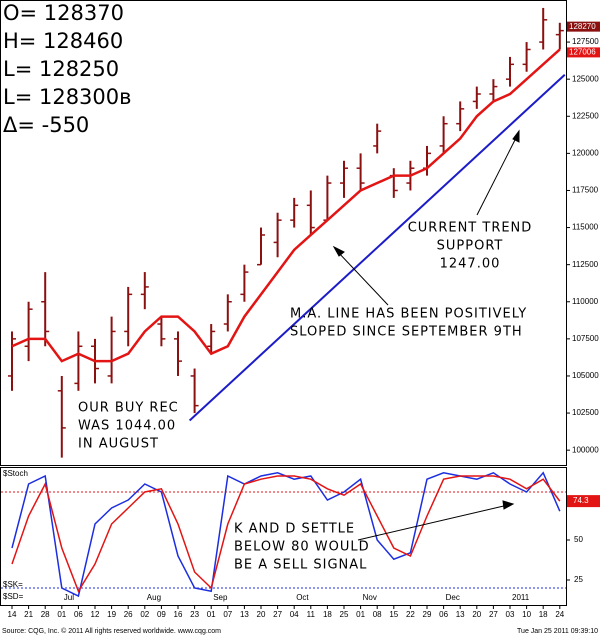 The image size is (600, 638). Describe the element at coordinates (95, 614) in the screenshot. I see `x-tick-label: 12` at that location.